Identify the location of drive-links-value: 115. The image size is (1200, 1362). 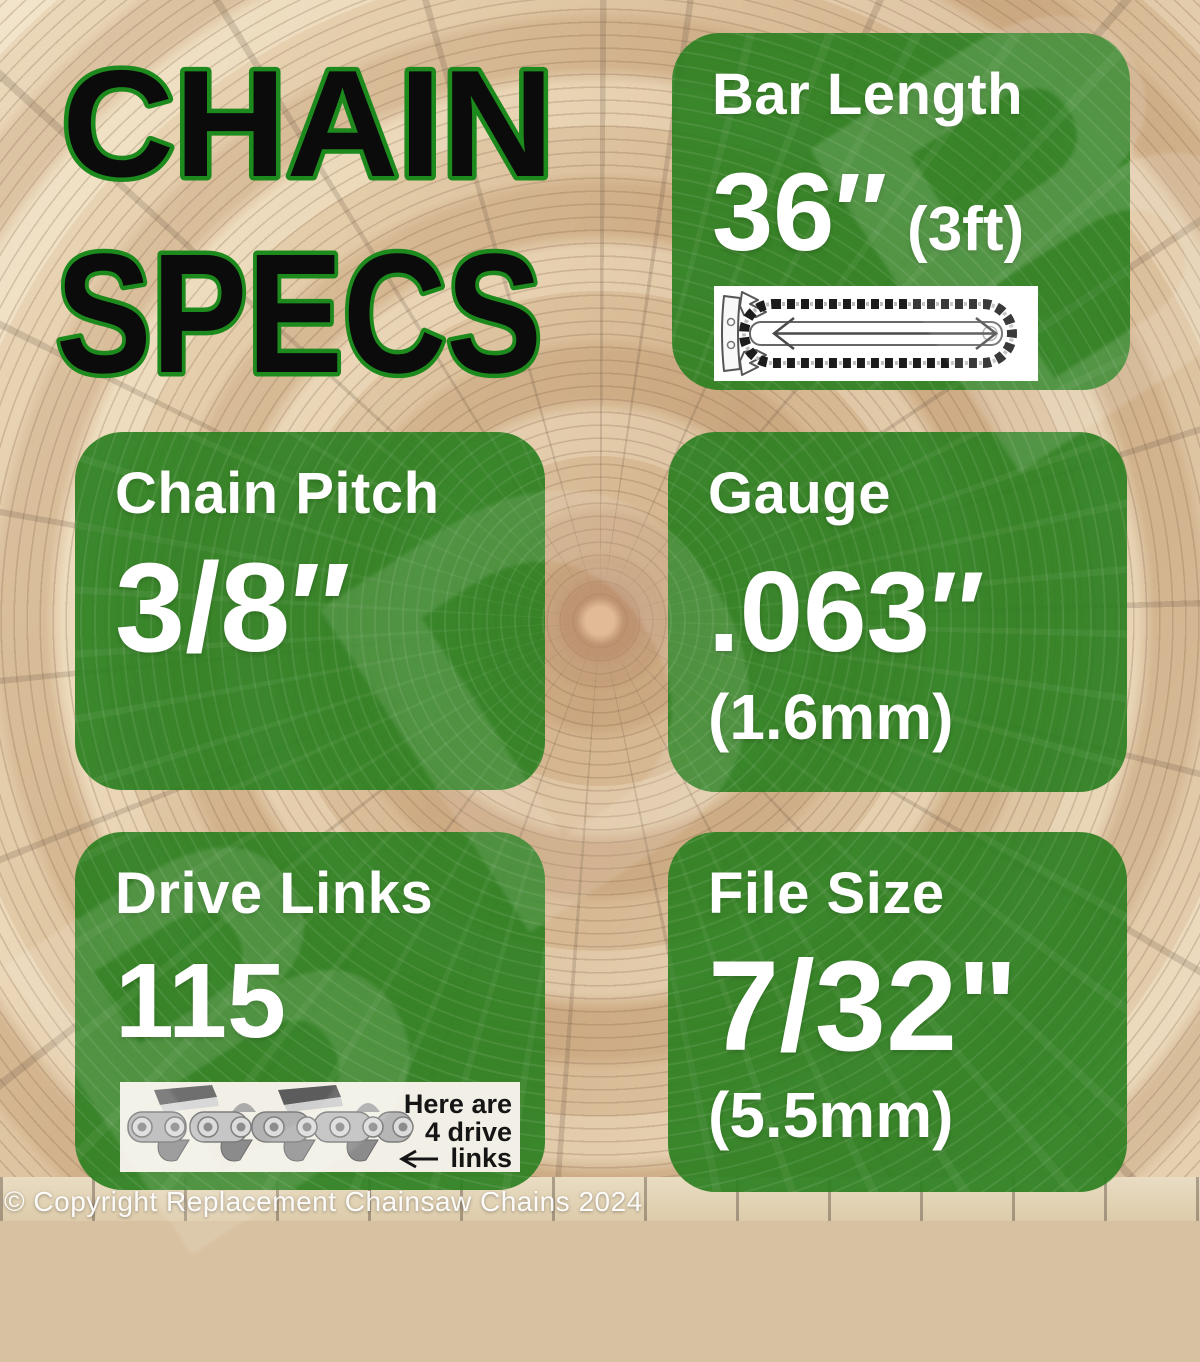
(201, 1001).